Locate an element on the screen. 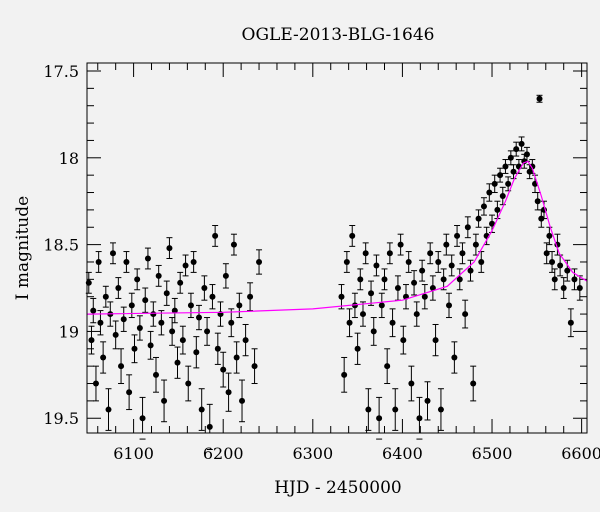  x-tick-label: 6600 is located at coordinates (580, 453).